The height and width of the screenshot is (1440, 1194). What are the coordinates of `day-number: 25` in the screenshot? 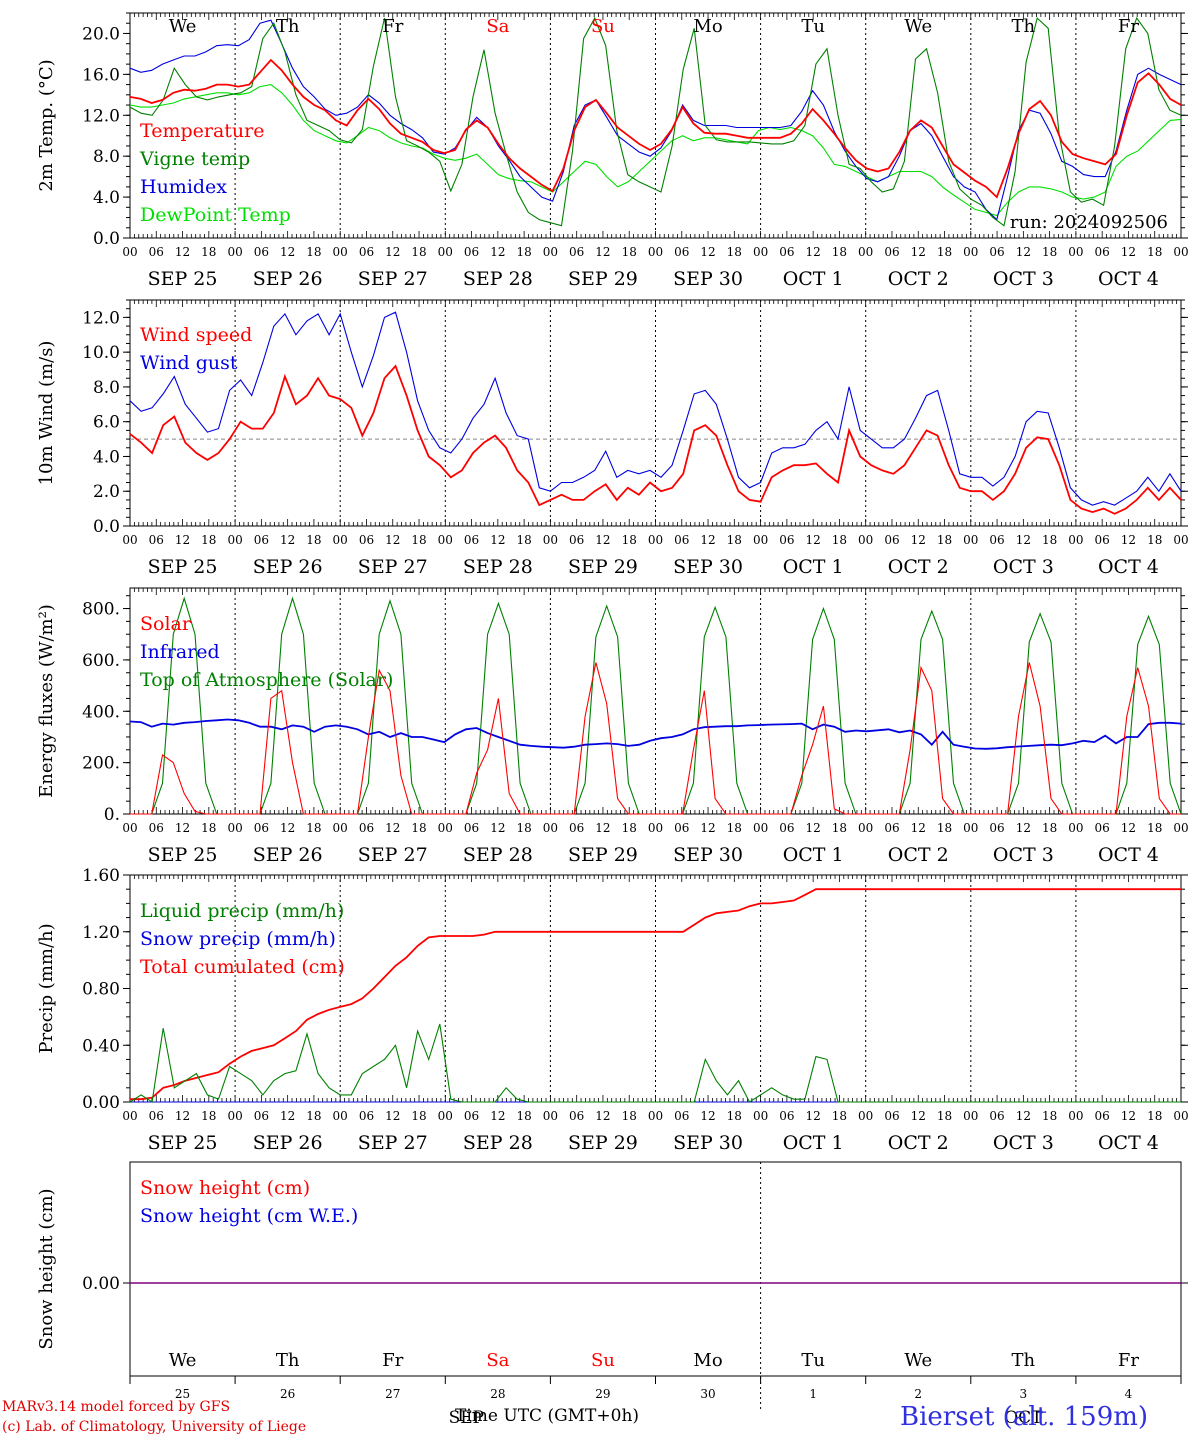 It's located at (182, 1394).